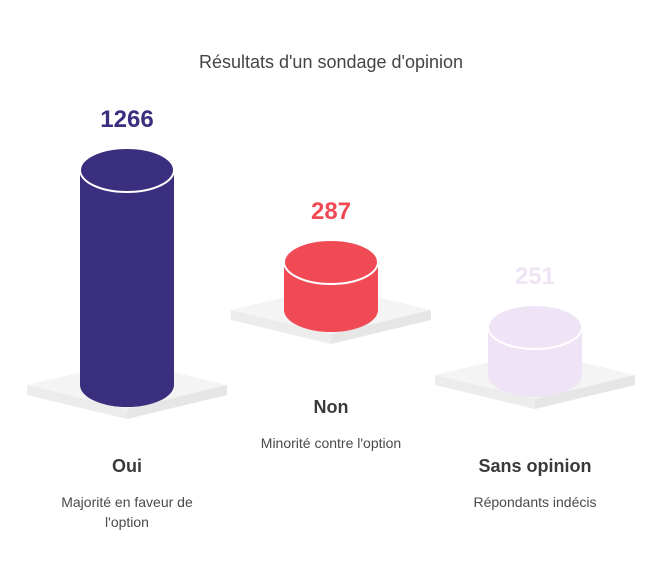 The height and width of the screenshot is (574, 662). What do you see at coordinates (331, 62) in the screenshot?
I see `chart-title: Résultats d'un sondage d'opinion` at bounding box center [331, 62].